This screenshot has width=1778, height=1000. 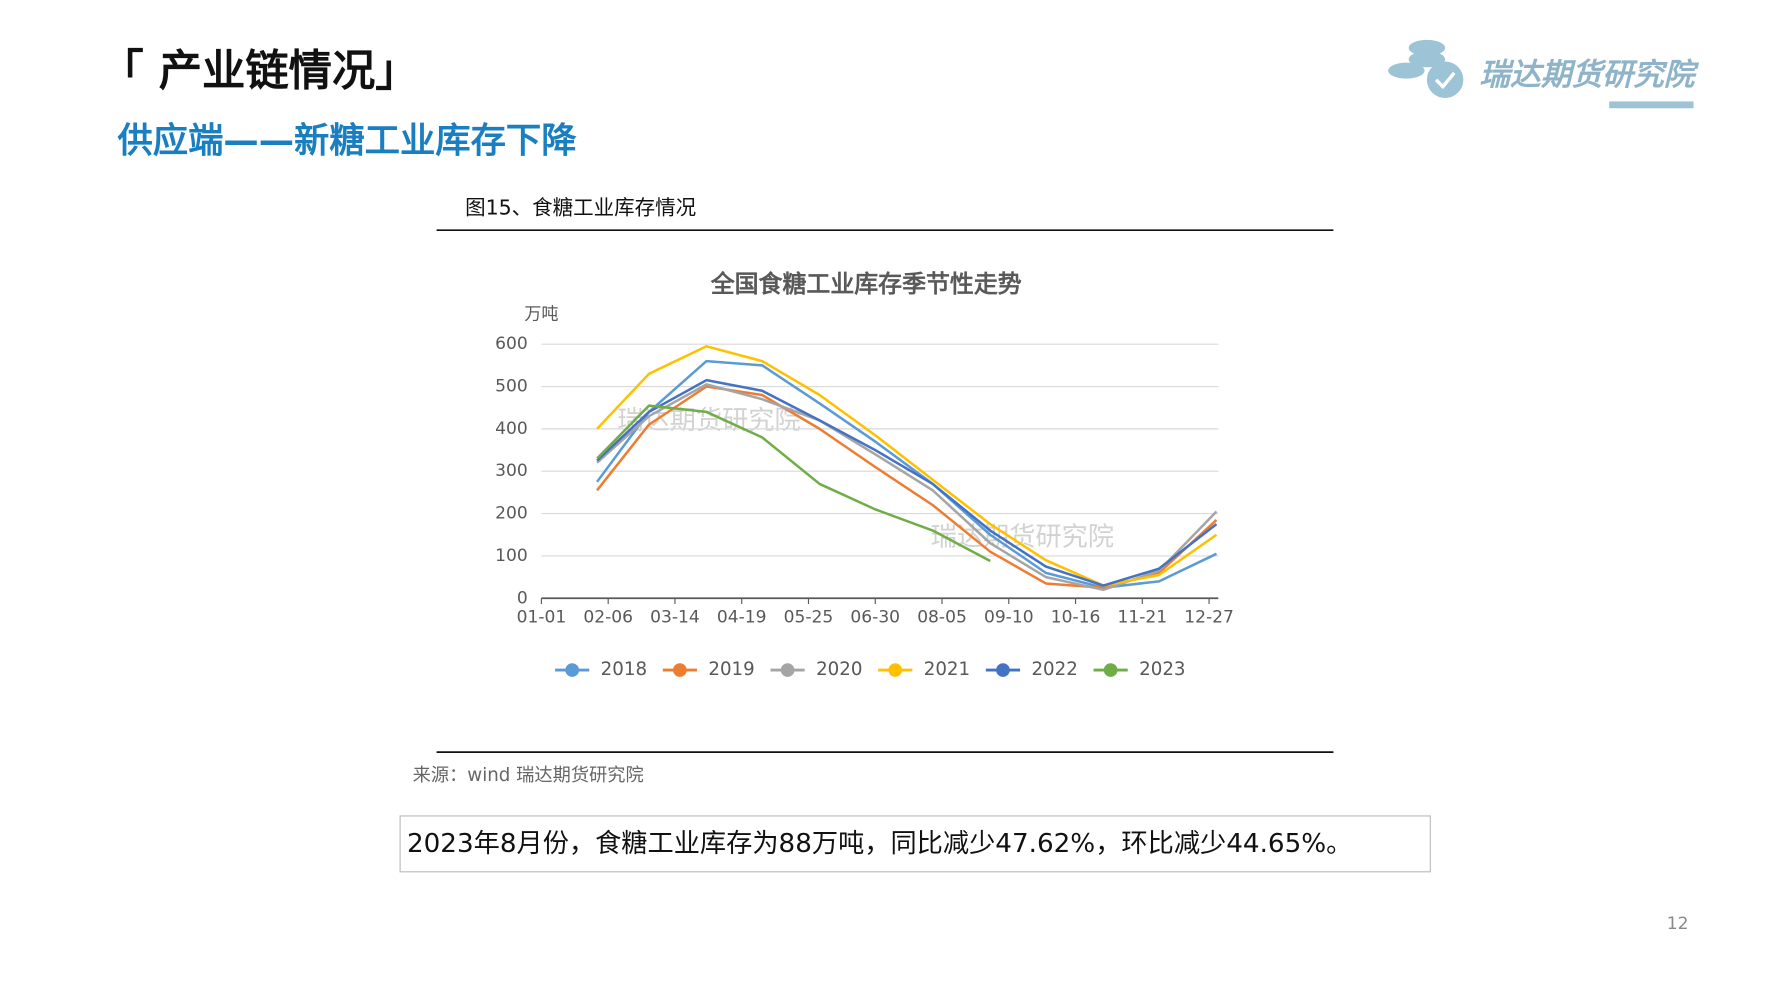 What do you see at coordinates (624, 669) in the screenshot?
I see `legend-label: 2018` at bounding box center [624, 669].